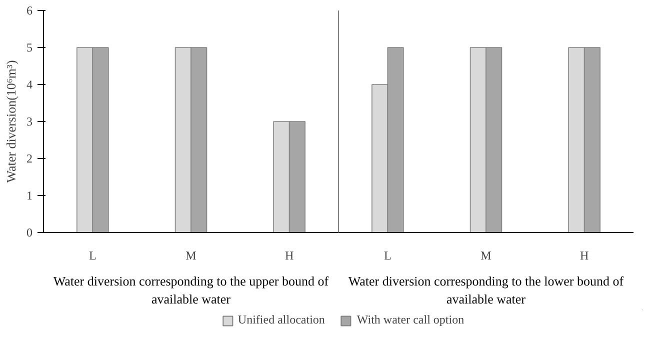 The image size is (656, 358). Describe the element at coordinates (11, 121) in the screenshot. I see `y-axis-title: Water diversion(10⁶m³)` at that location.